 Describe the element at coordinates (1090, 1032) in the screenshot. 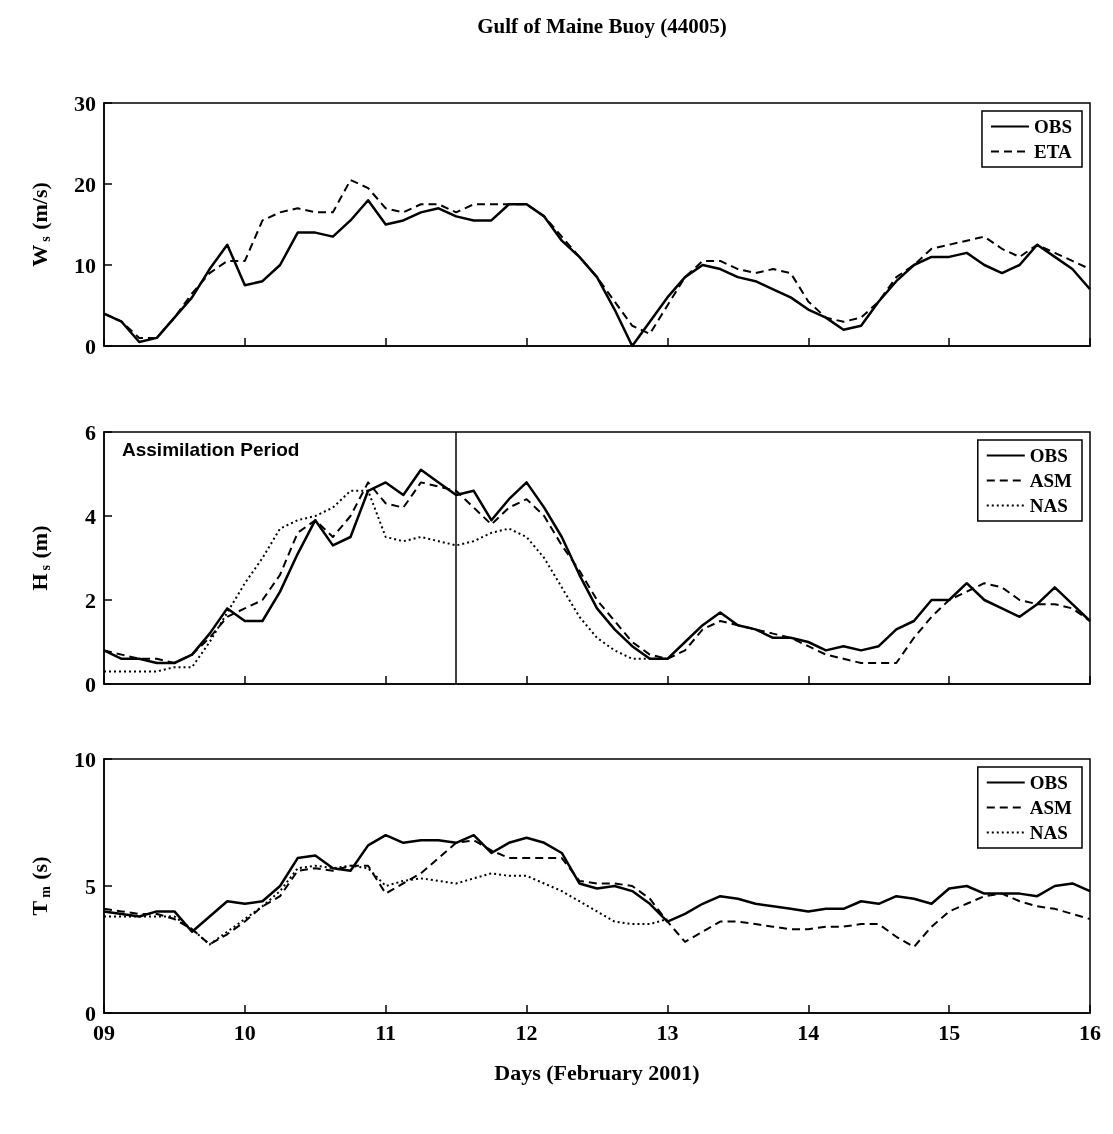

I see `x-tick-label: 16` at that location.